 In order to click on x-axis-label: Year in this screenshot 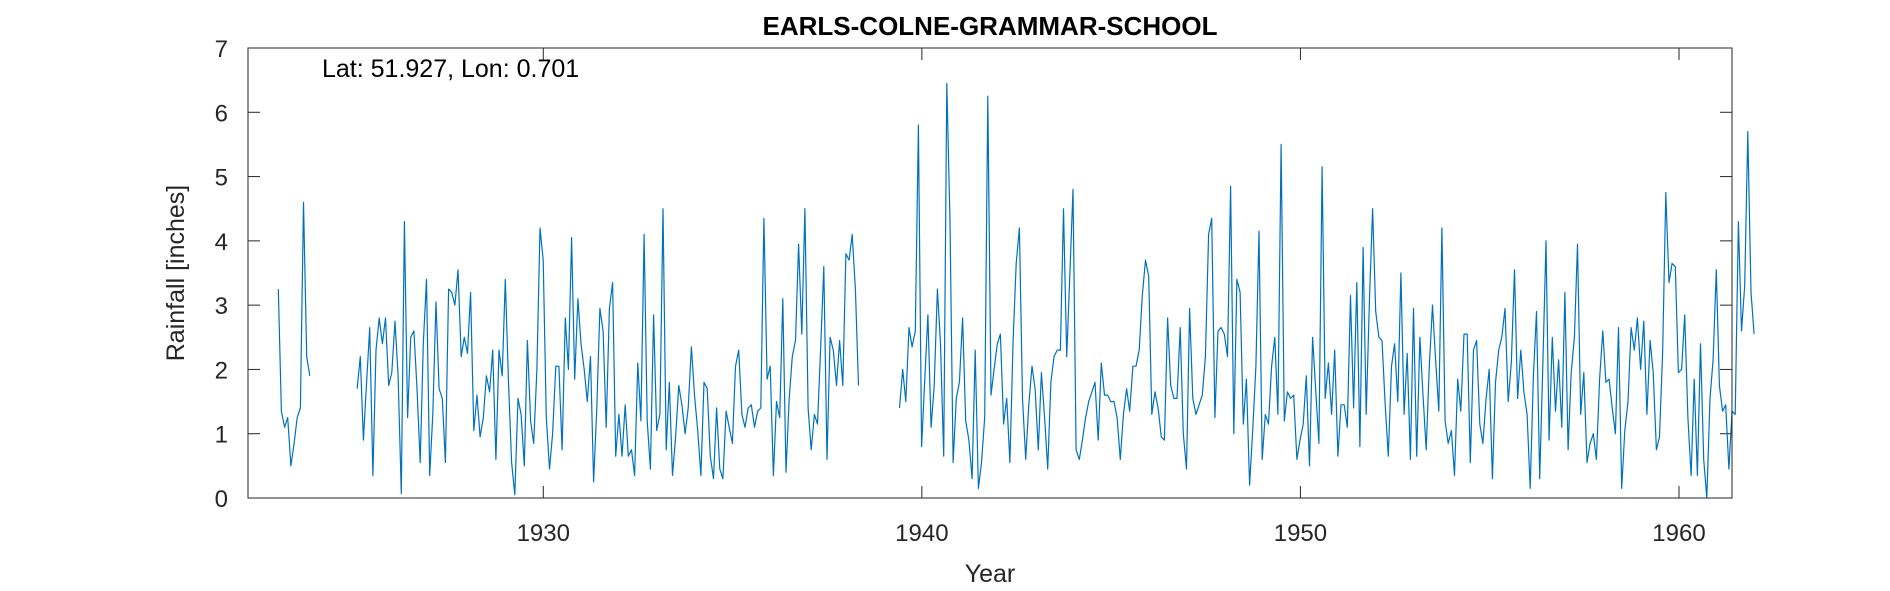, I will do `click(990, 574)`.